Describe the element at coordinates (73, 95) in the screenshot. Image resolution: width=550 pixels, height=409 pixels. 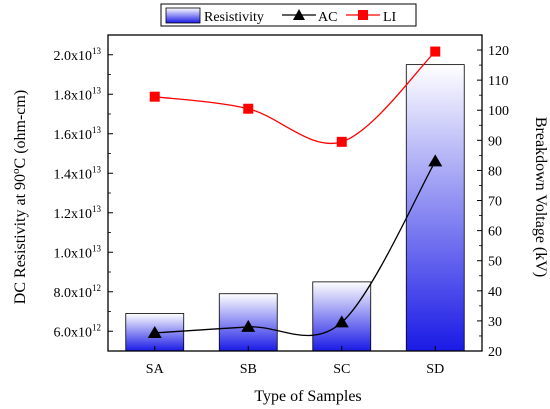
I see `y-left-tick-mantissa: 1.8x10` at that location.